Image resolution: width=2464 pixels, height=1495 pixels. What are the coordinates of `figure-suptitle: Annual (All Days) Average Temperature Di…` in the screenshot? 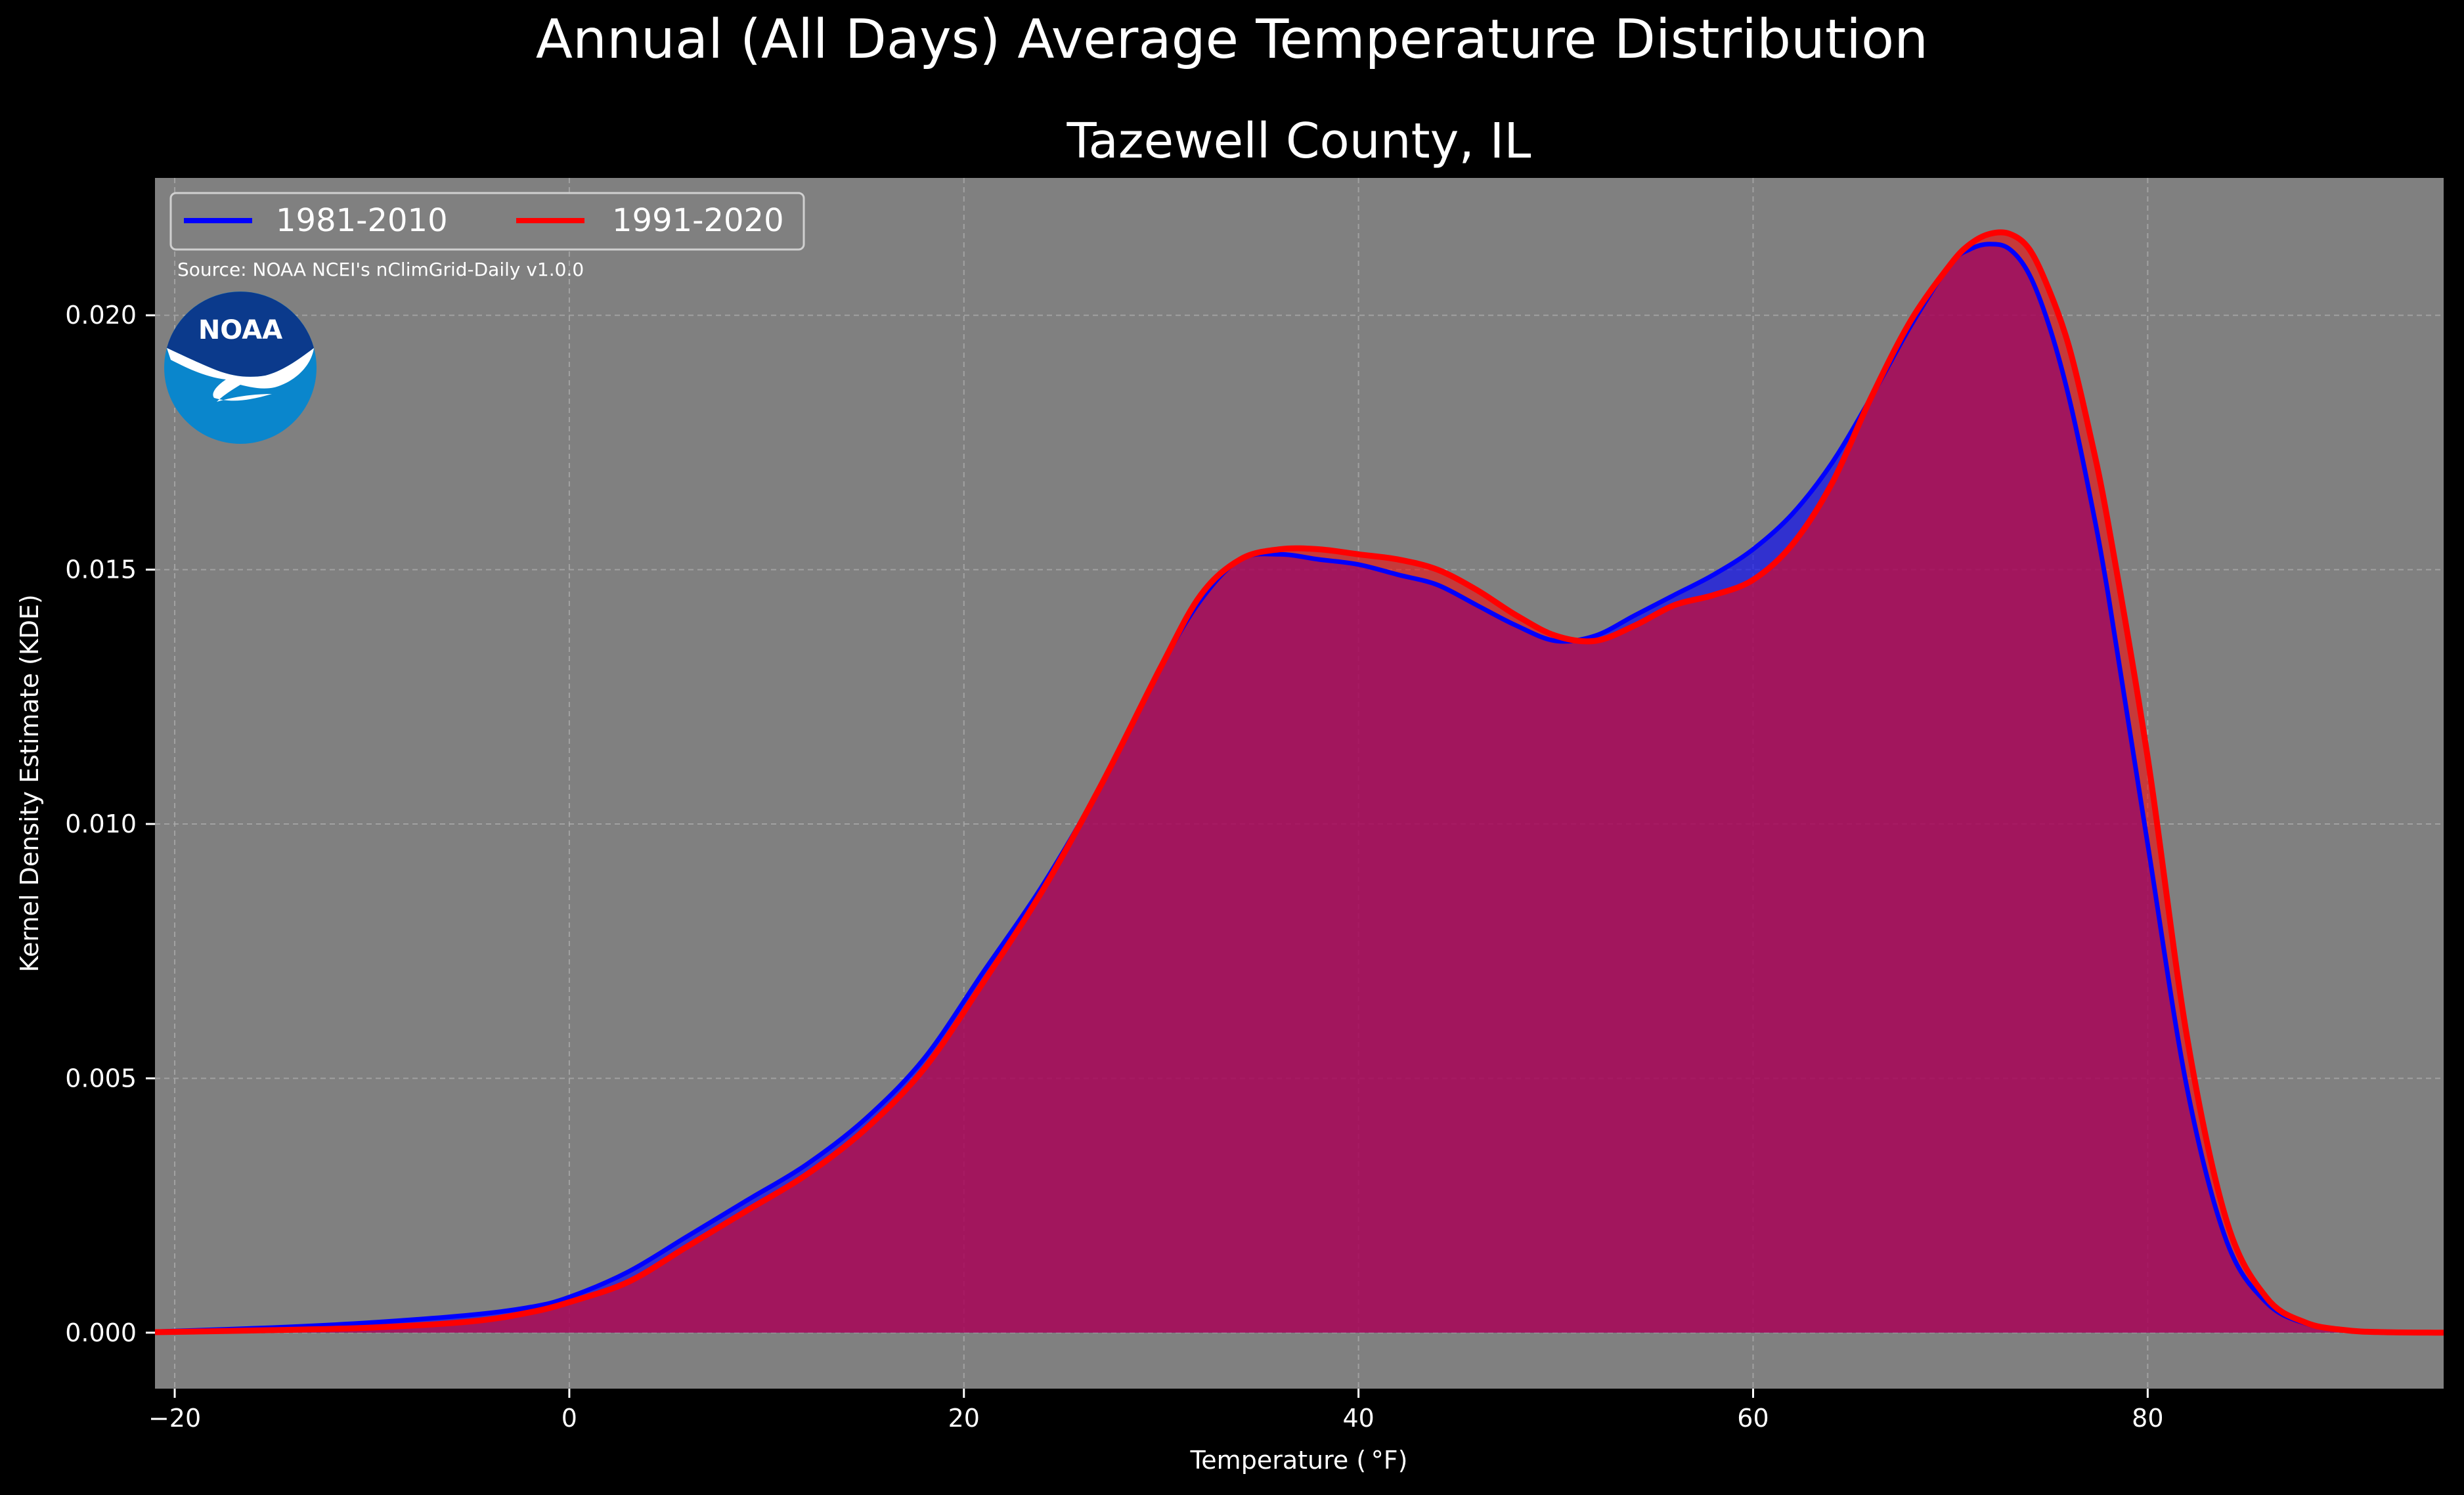 It's located at (1232, 40).